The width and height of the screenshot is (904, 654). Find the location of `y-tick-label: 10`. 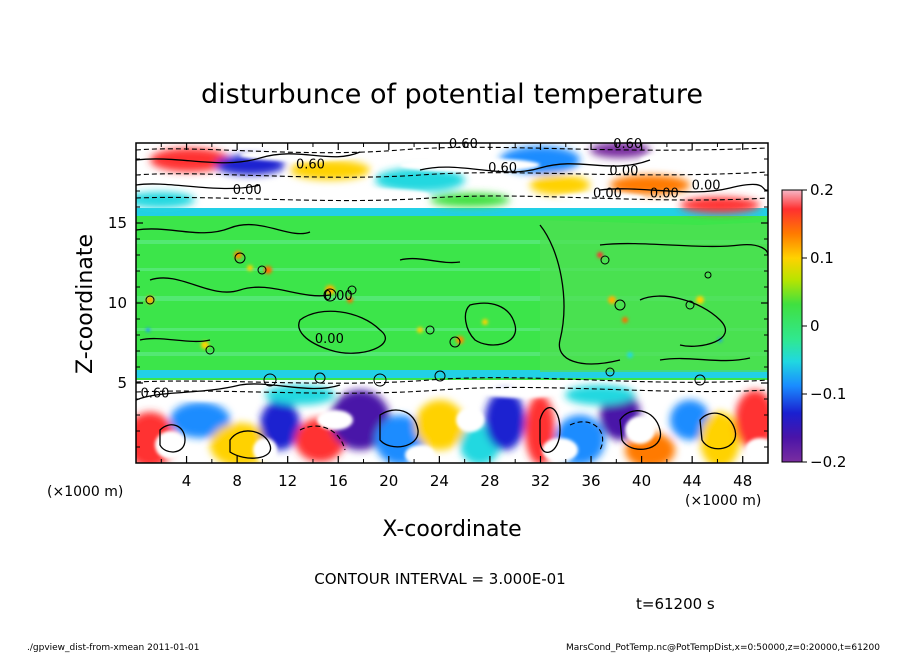

y-tick-label: 10 is located at coordinates (117, 303).